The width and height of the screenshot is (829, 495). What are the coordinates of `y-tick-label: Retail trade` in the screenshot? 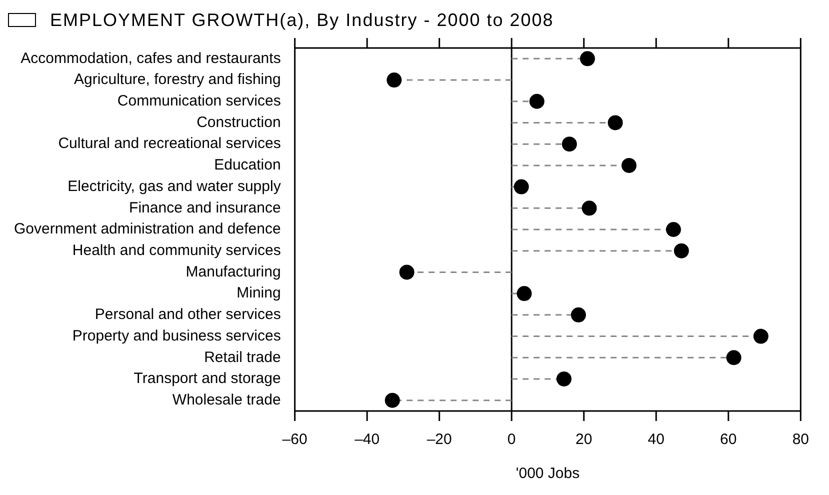 It's located at (242, 357).